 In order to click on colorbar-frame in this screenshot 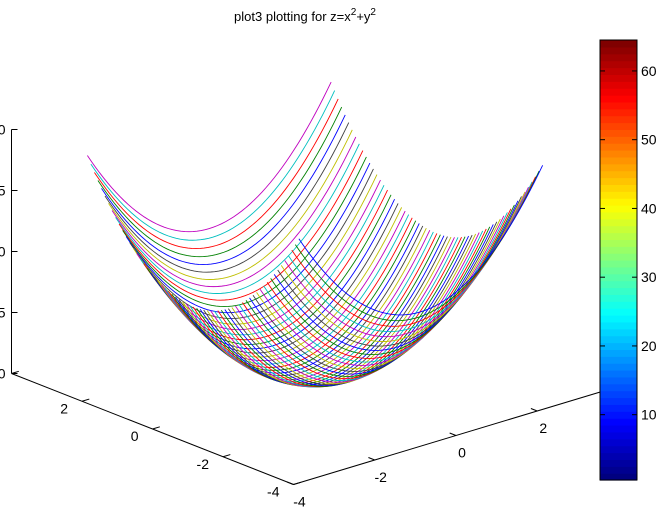, I will do `click(618, 260)`.